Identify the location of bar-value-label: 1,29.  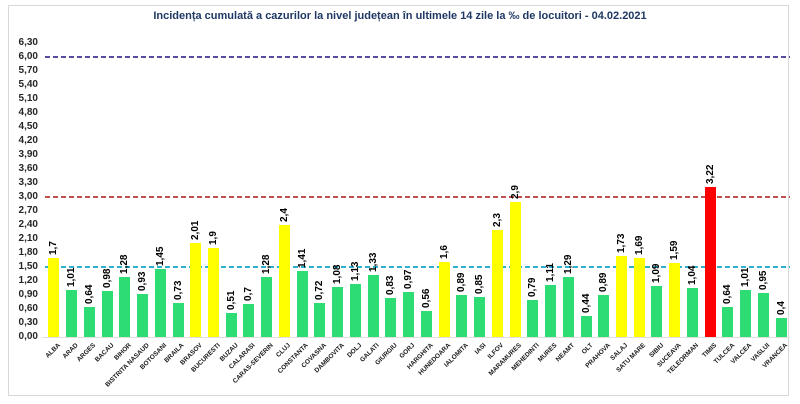
(568, 264).